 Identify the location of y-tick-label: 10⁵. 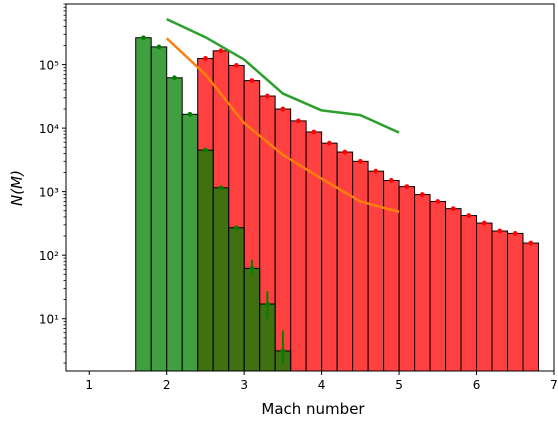
(49, 66).